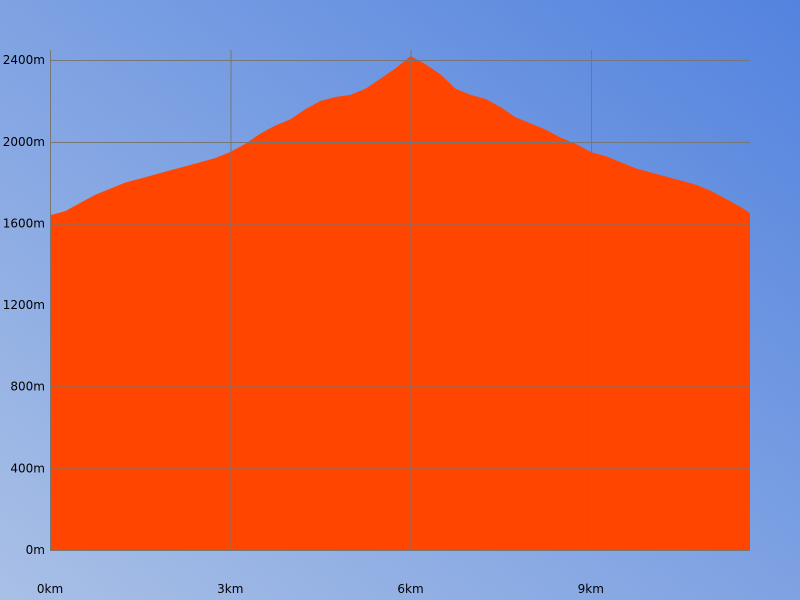  Describe the element at coordinates (24, 60) in the screenshot. I see `y-tick-label: 2400m` at that location.